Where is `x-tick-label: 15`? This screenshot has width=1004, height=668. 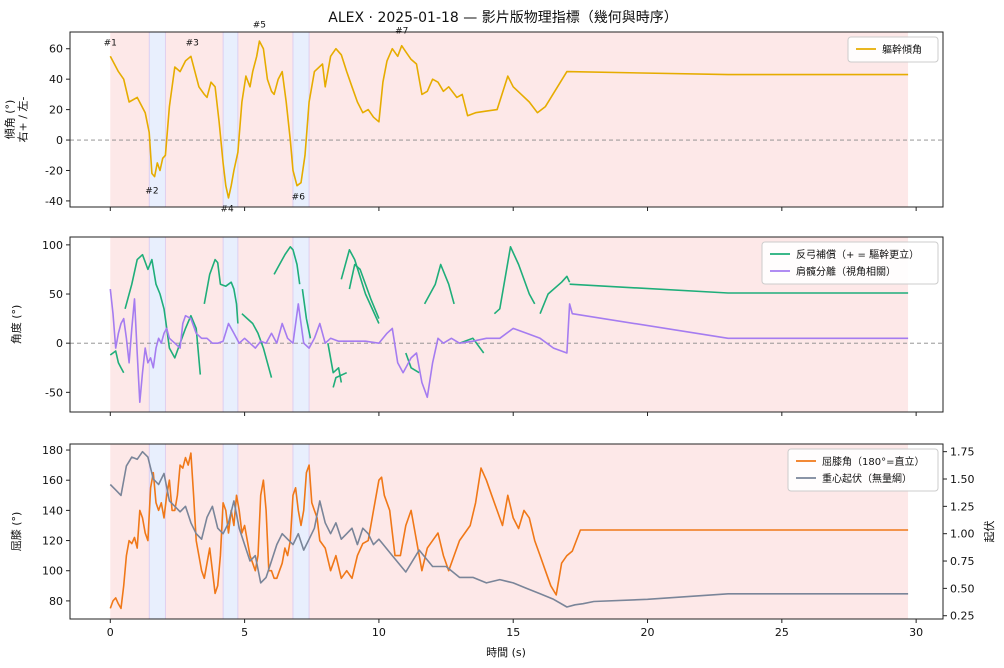 x-tick-label: 15 is located at coordinates (513, 632).